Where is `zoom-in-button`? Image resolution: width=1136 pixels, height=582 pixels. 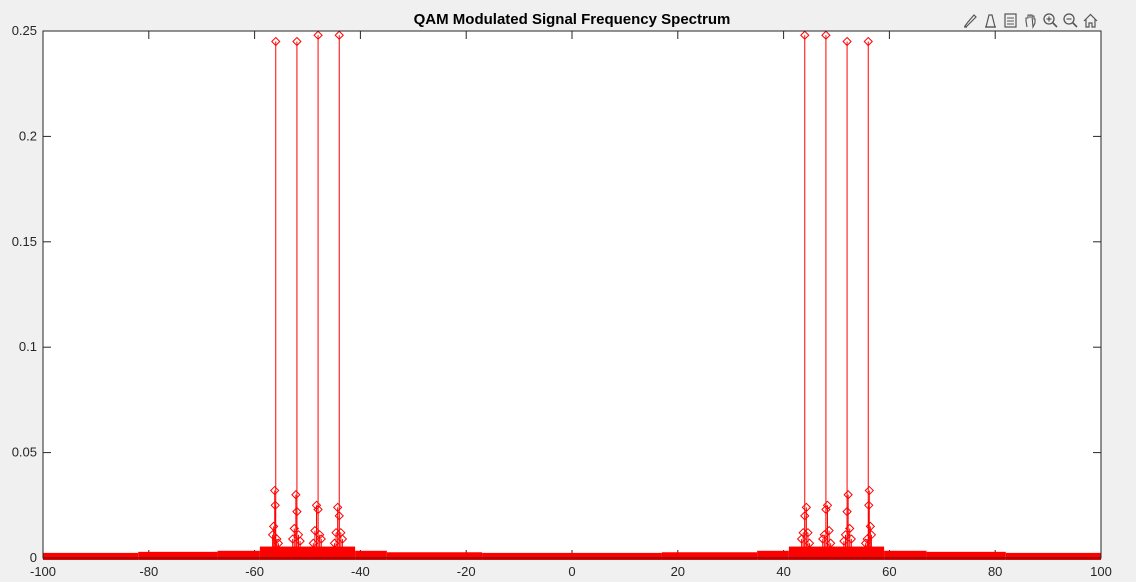
zoom-in-button is located at coordinates (1050, 20).